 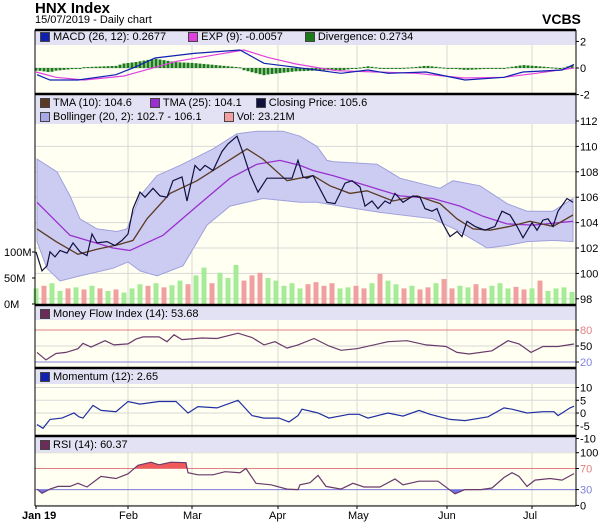 I want to click on rsi-axis-tick-label: 100, so click(x=589, y=454).